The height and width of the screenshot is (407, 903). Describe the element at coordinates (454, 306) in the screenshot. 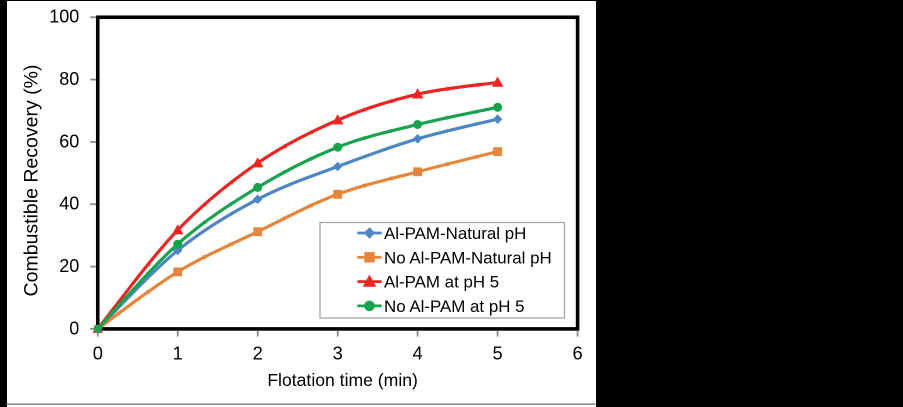

I see `svg-text: No Al-PAM at pH 5` at that location.